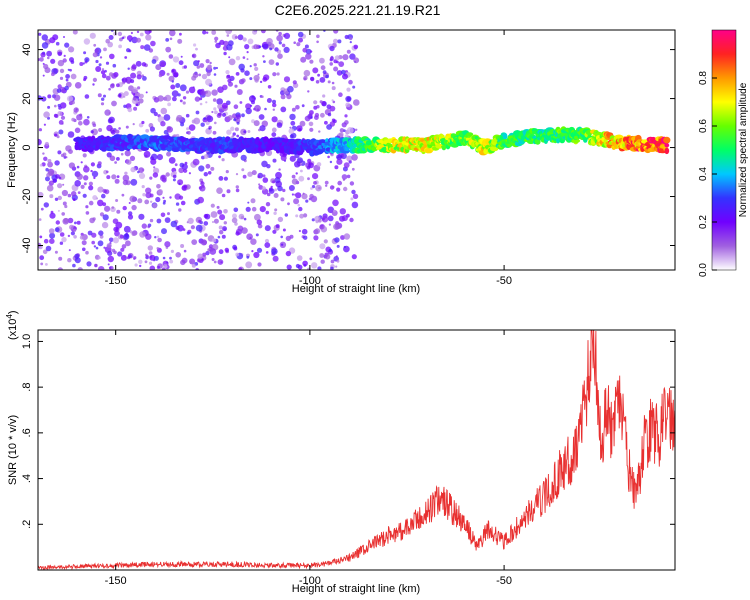 This screenshot has height=600, width=750. I want to click on colorbar-tick-label: 0.4, so click(703, 174).